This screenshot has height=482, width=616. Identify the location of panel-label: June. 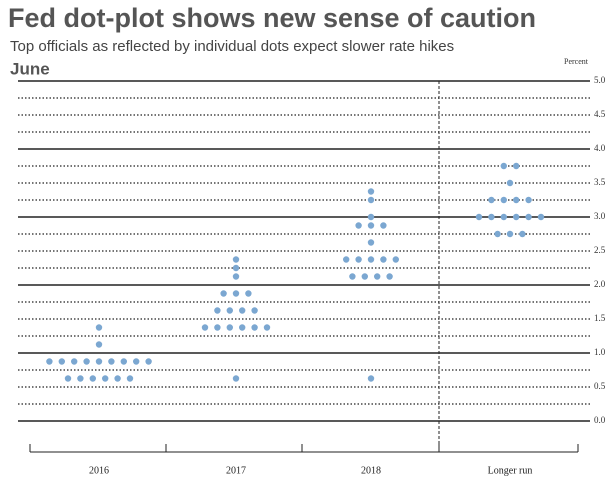
(30, 68).